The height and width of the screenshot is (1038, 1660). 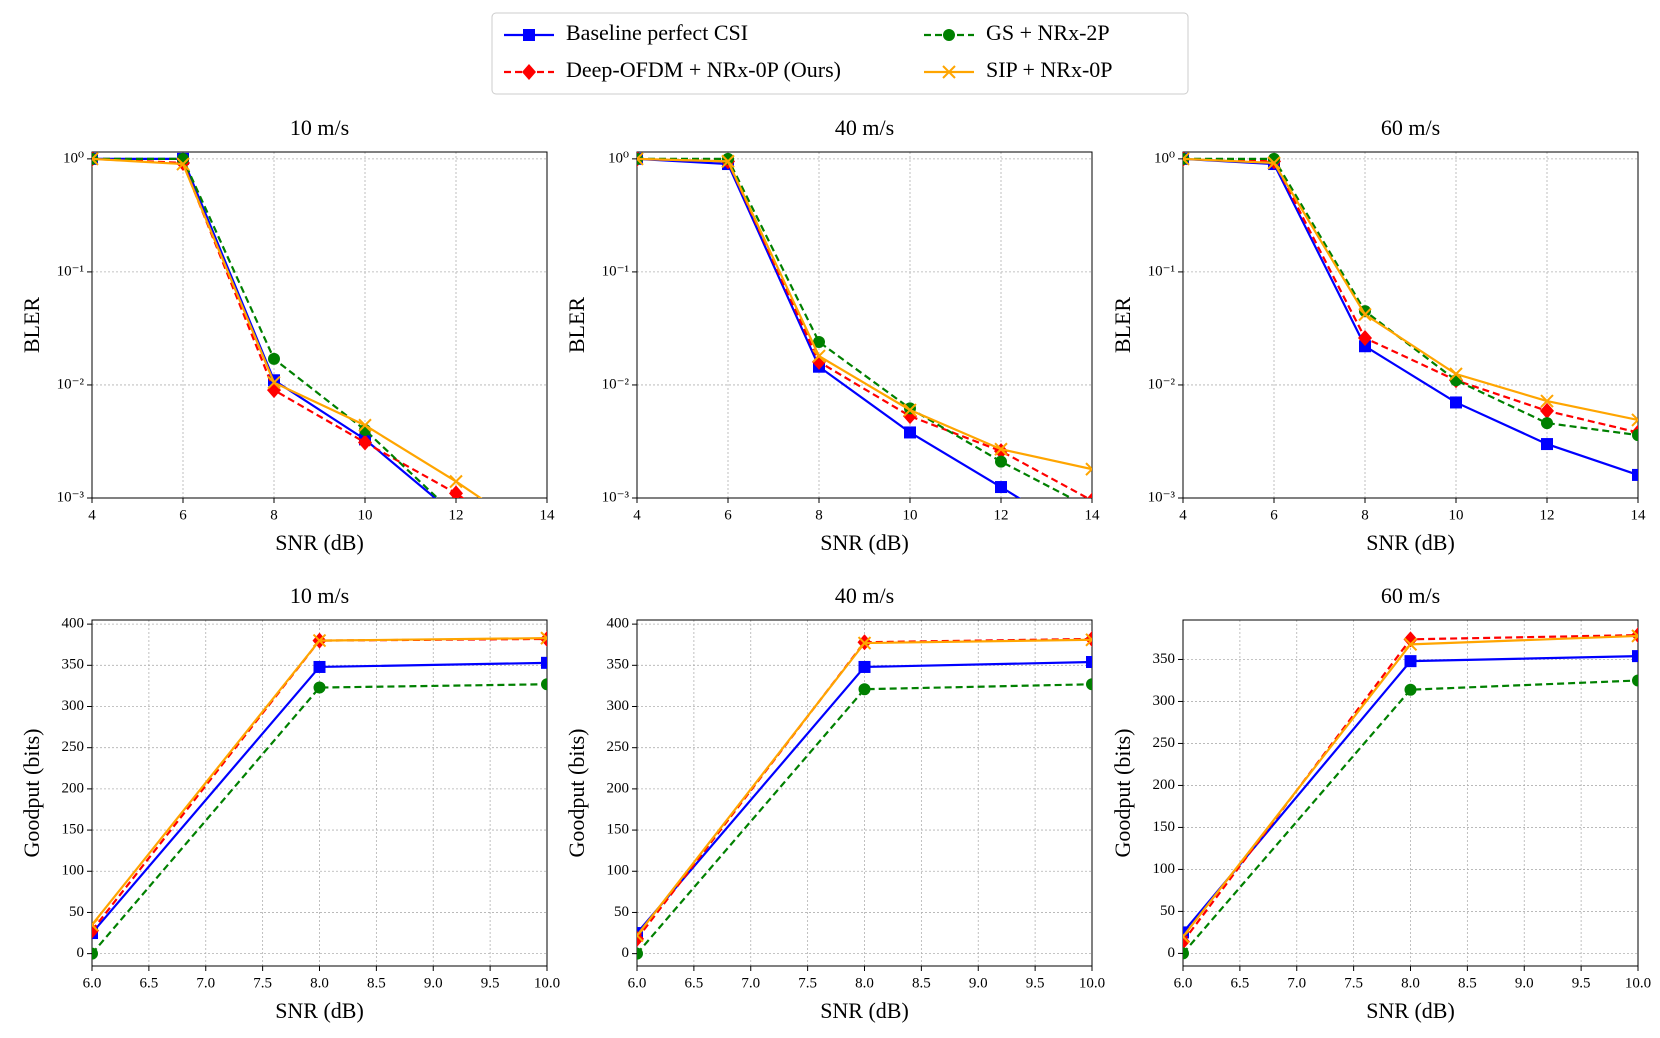 What do you see at coordinates (1122, 325) in the screenshot?
I see `y-axis-label: BLER` at bounding box center [1122, 325].